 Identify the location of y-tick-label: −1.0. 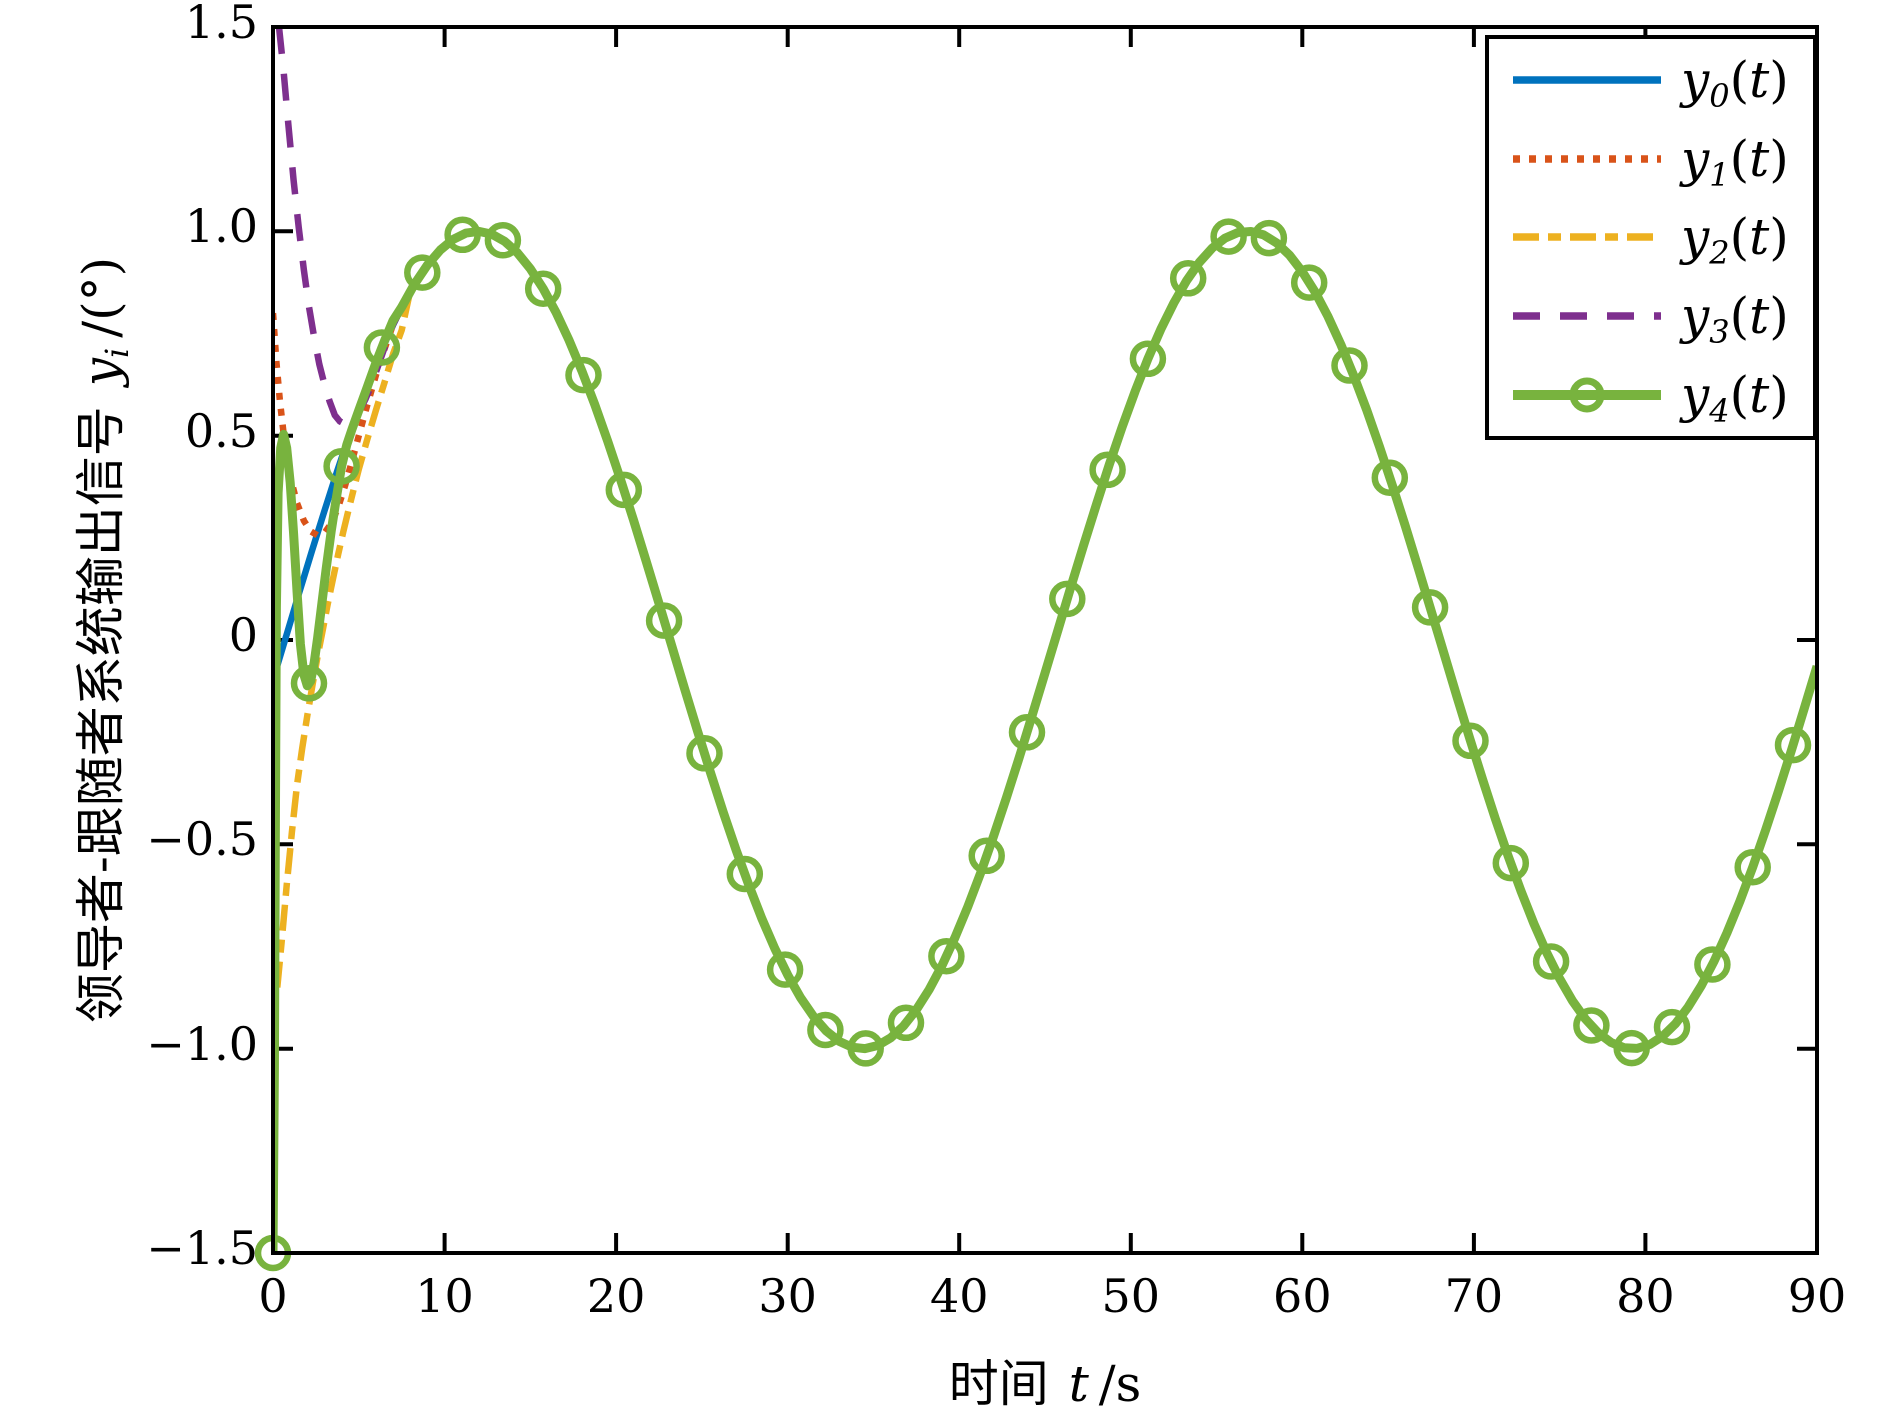
(202, 1043).